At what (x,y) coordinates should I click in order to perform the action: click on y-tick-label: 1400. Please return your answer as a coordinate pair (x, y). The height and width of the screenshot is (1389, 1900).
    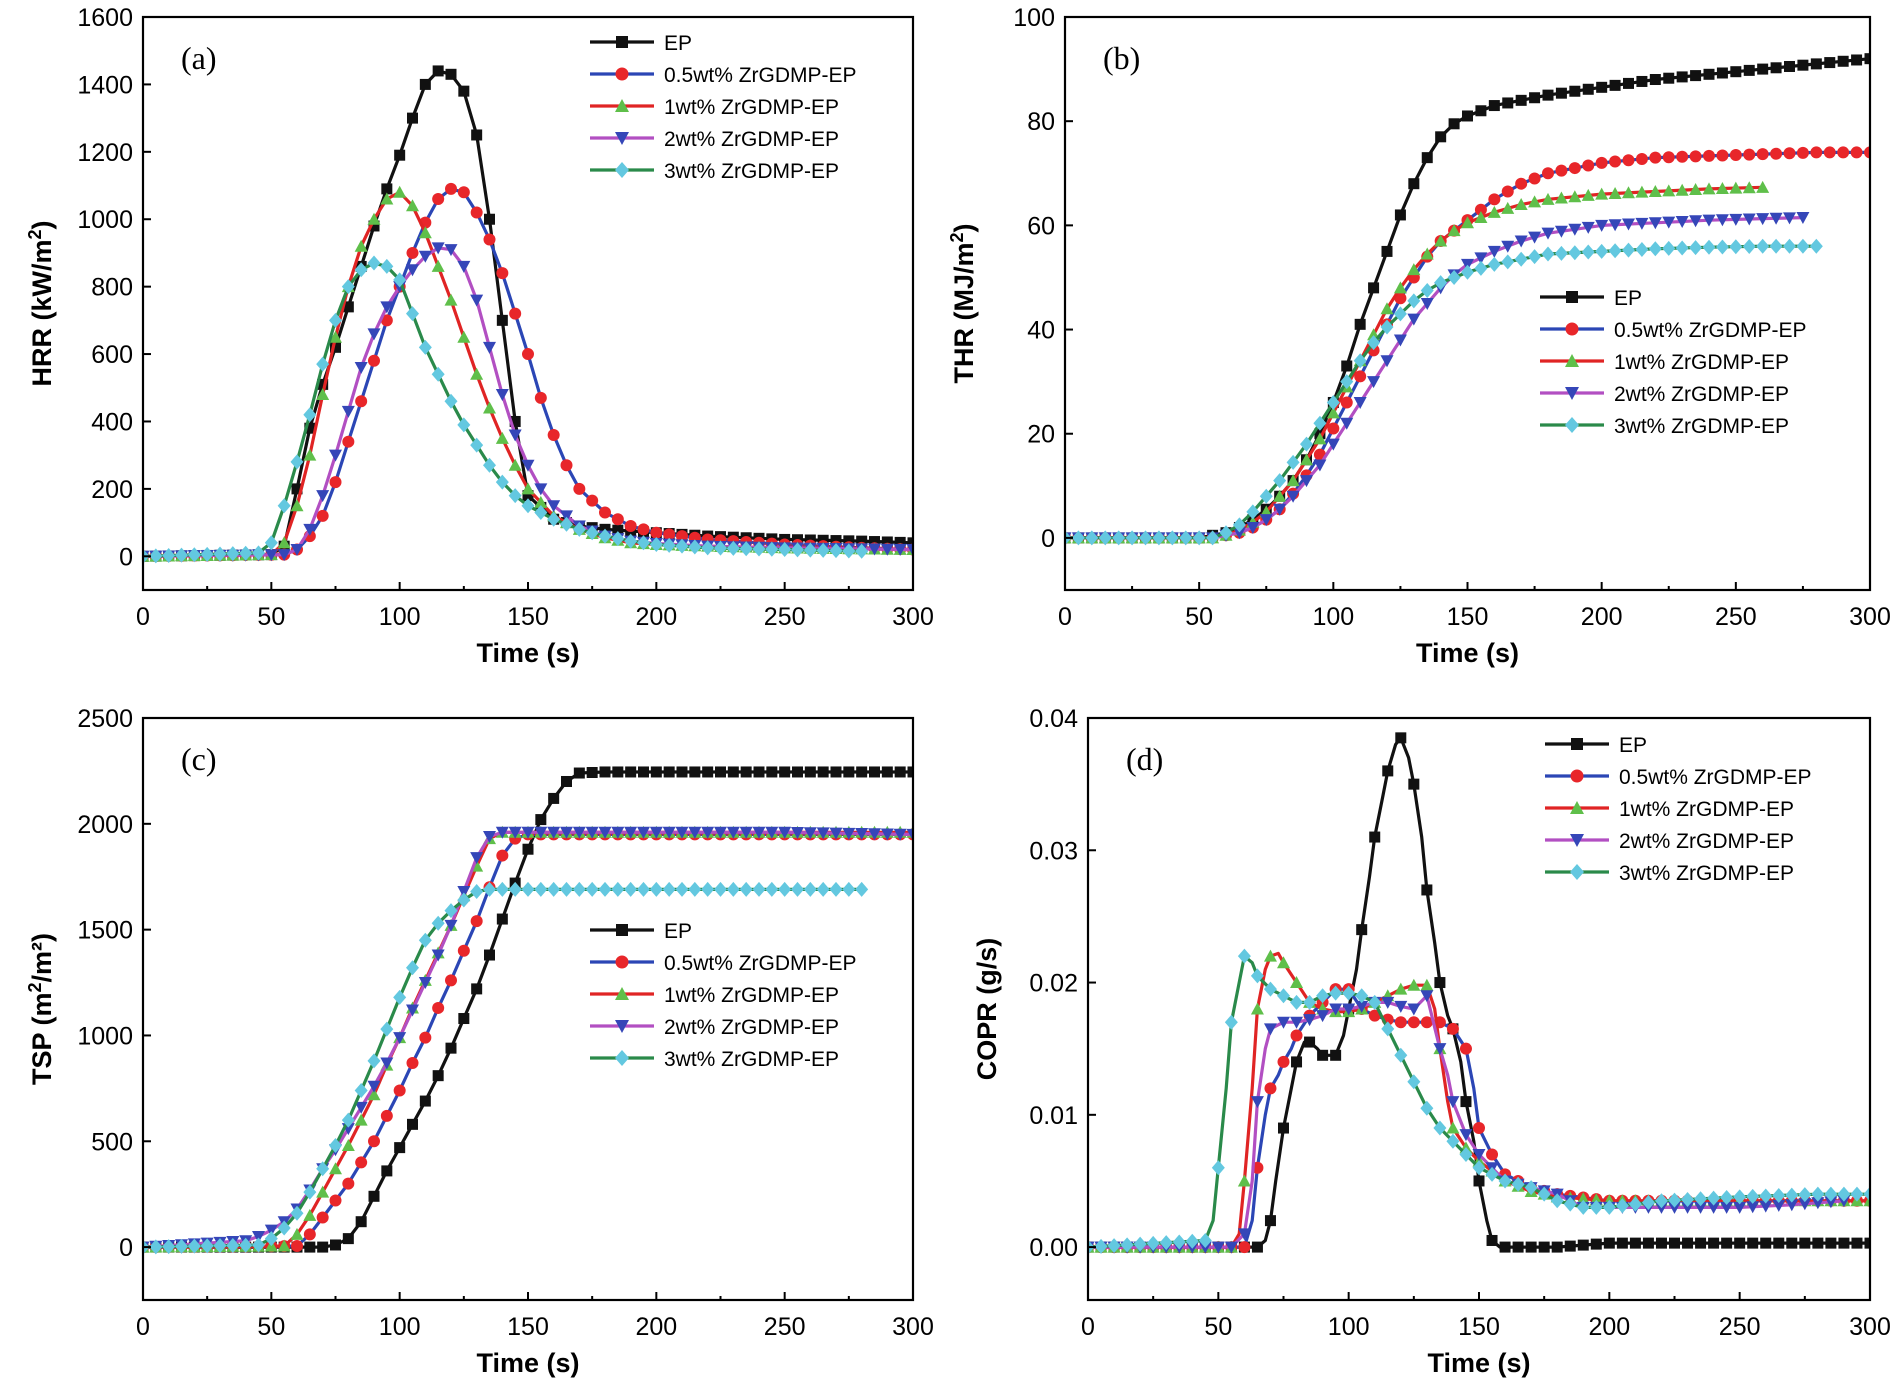
    Looking at the image, I should click on (105, 85).